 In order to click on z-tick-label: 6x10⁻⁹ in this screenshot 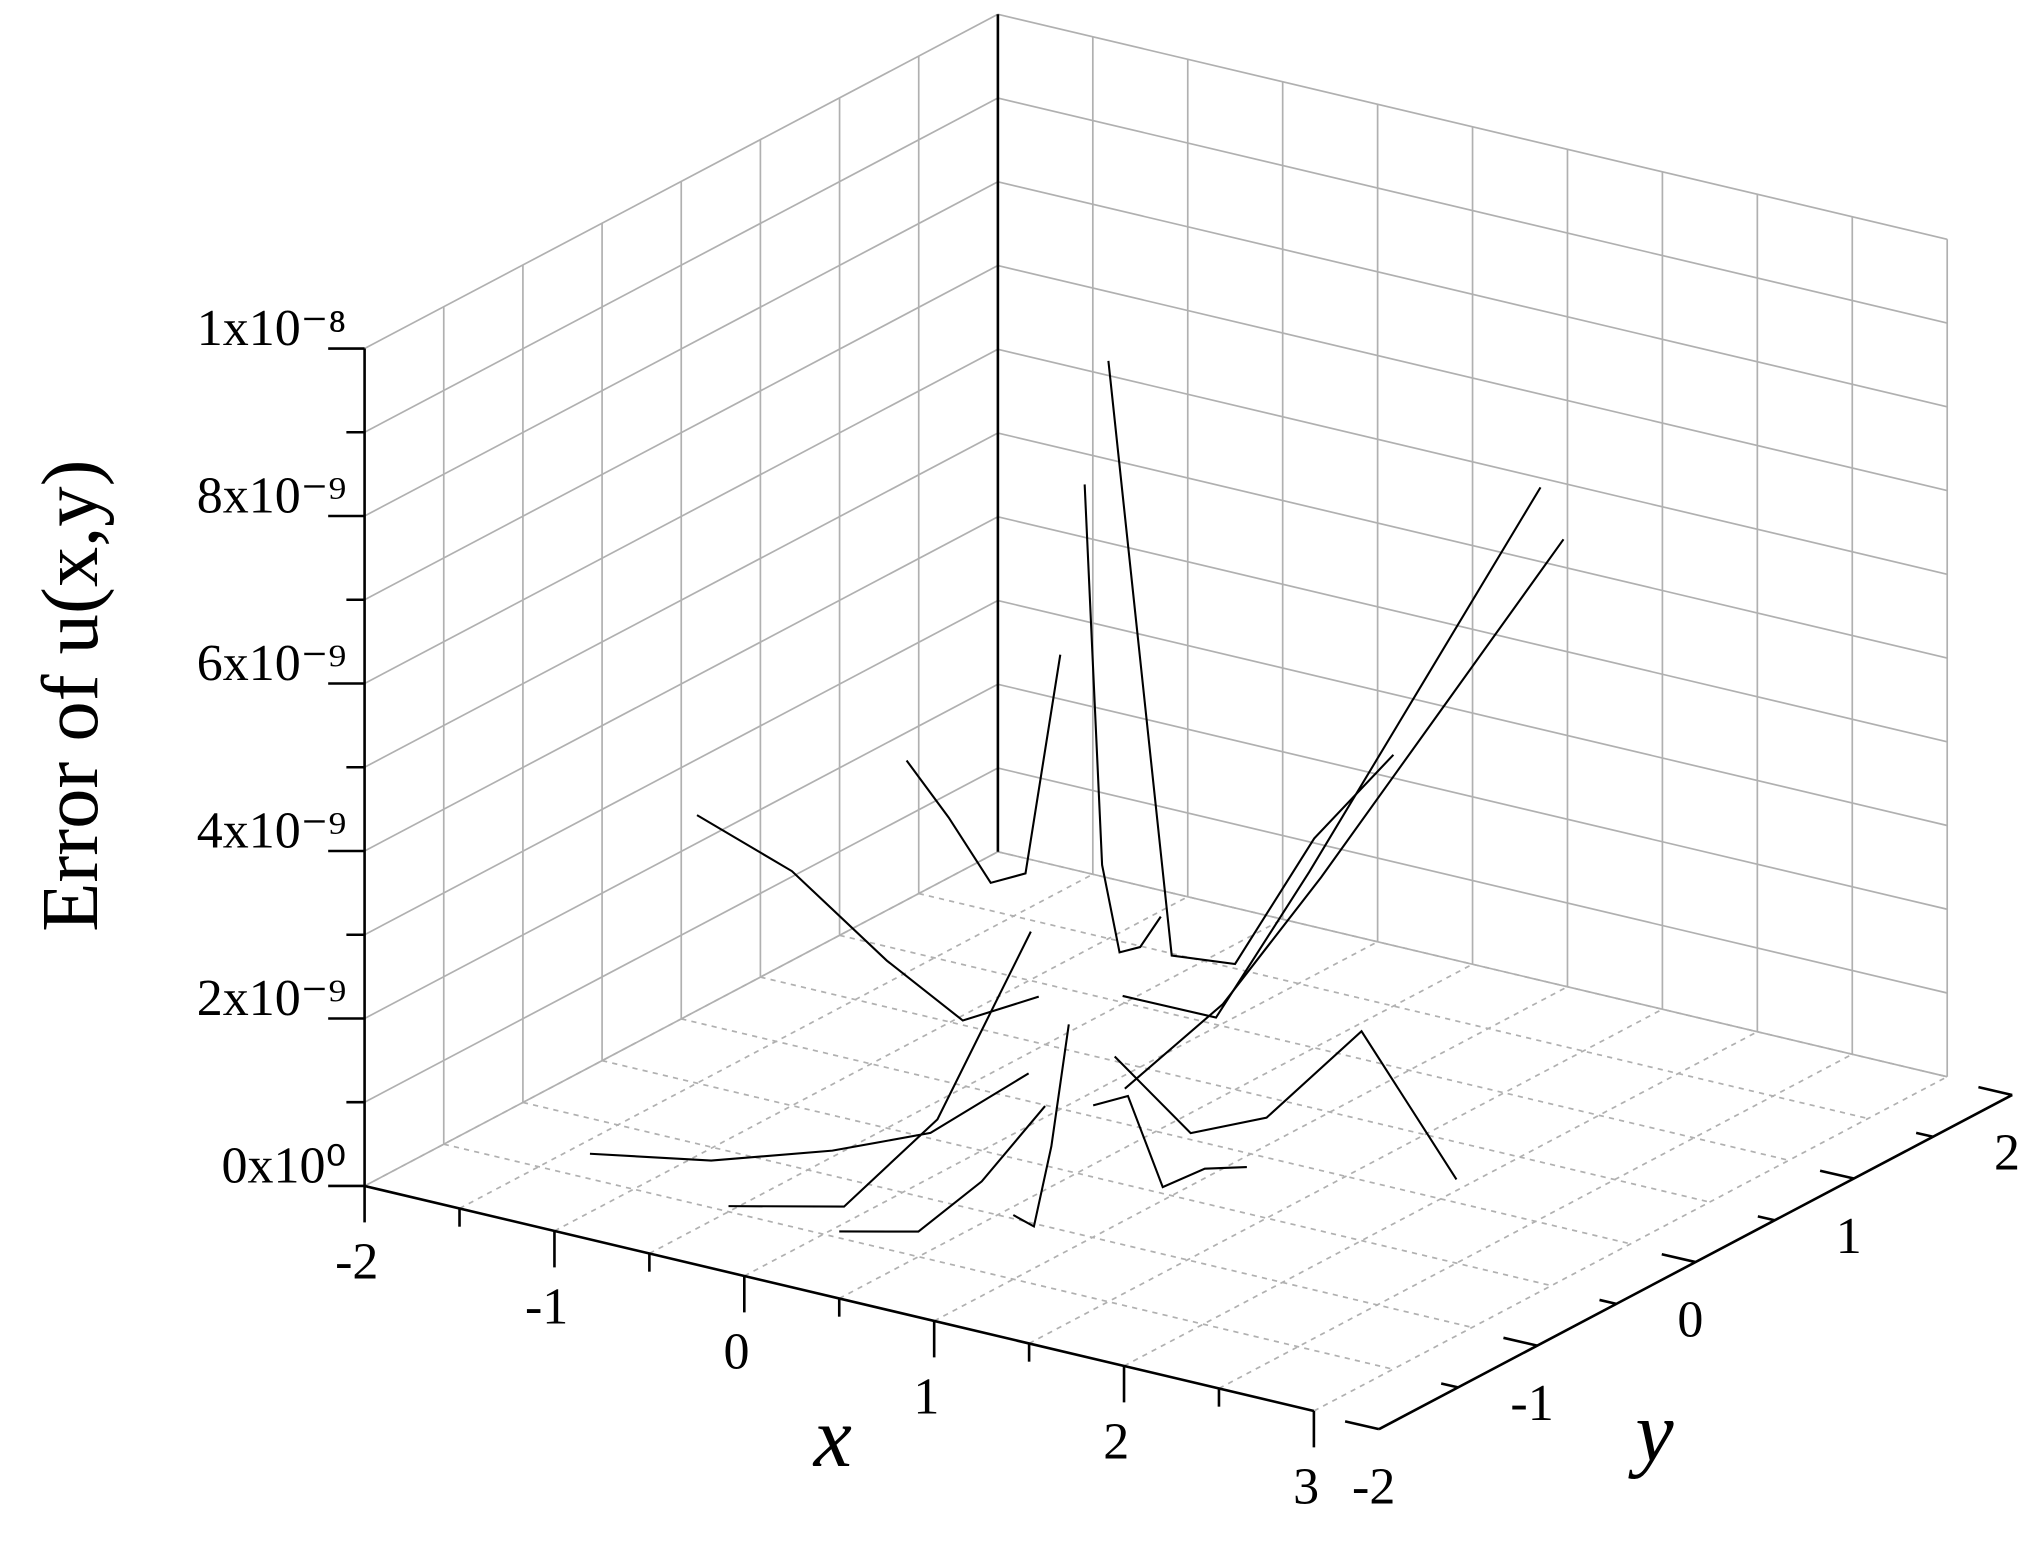, I will do `click(272, 663)`.